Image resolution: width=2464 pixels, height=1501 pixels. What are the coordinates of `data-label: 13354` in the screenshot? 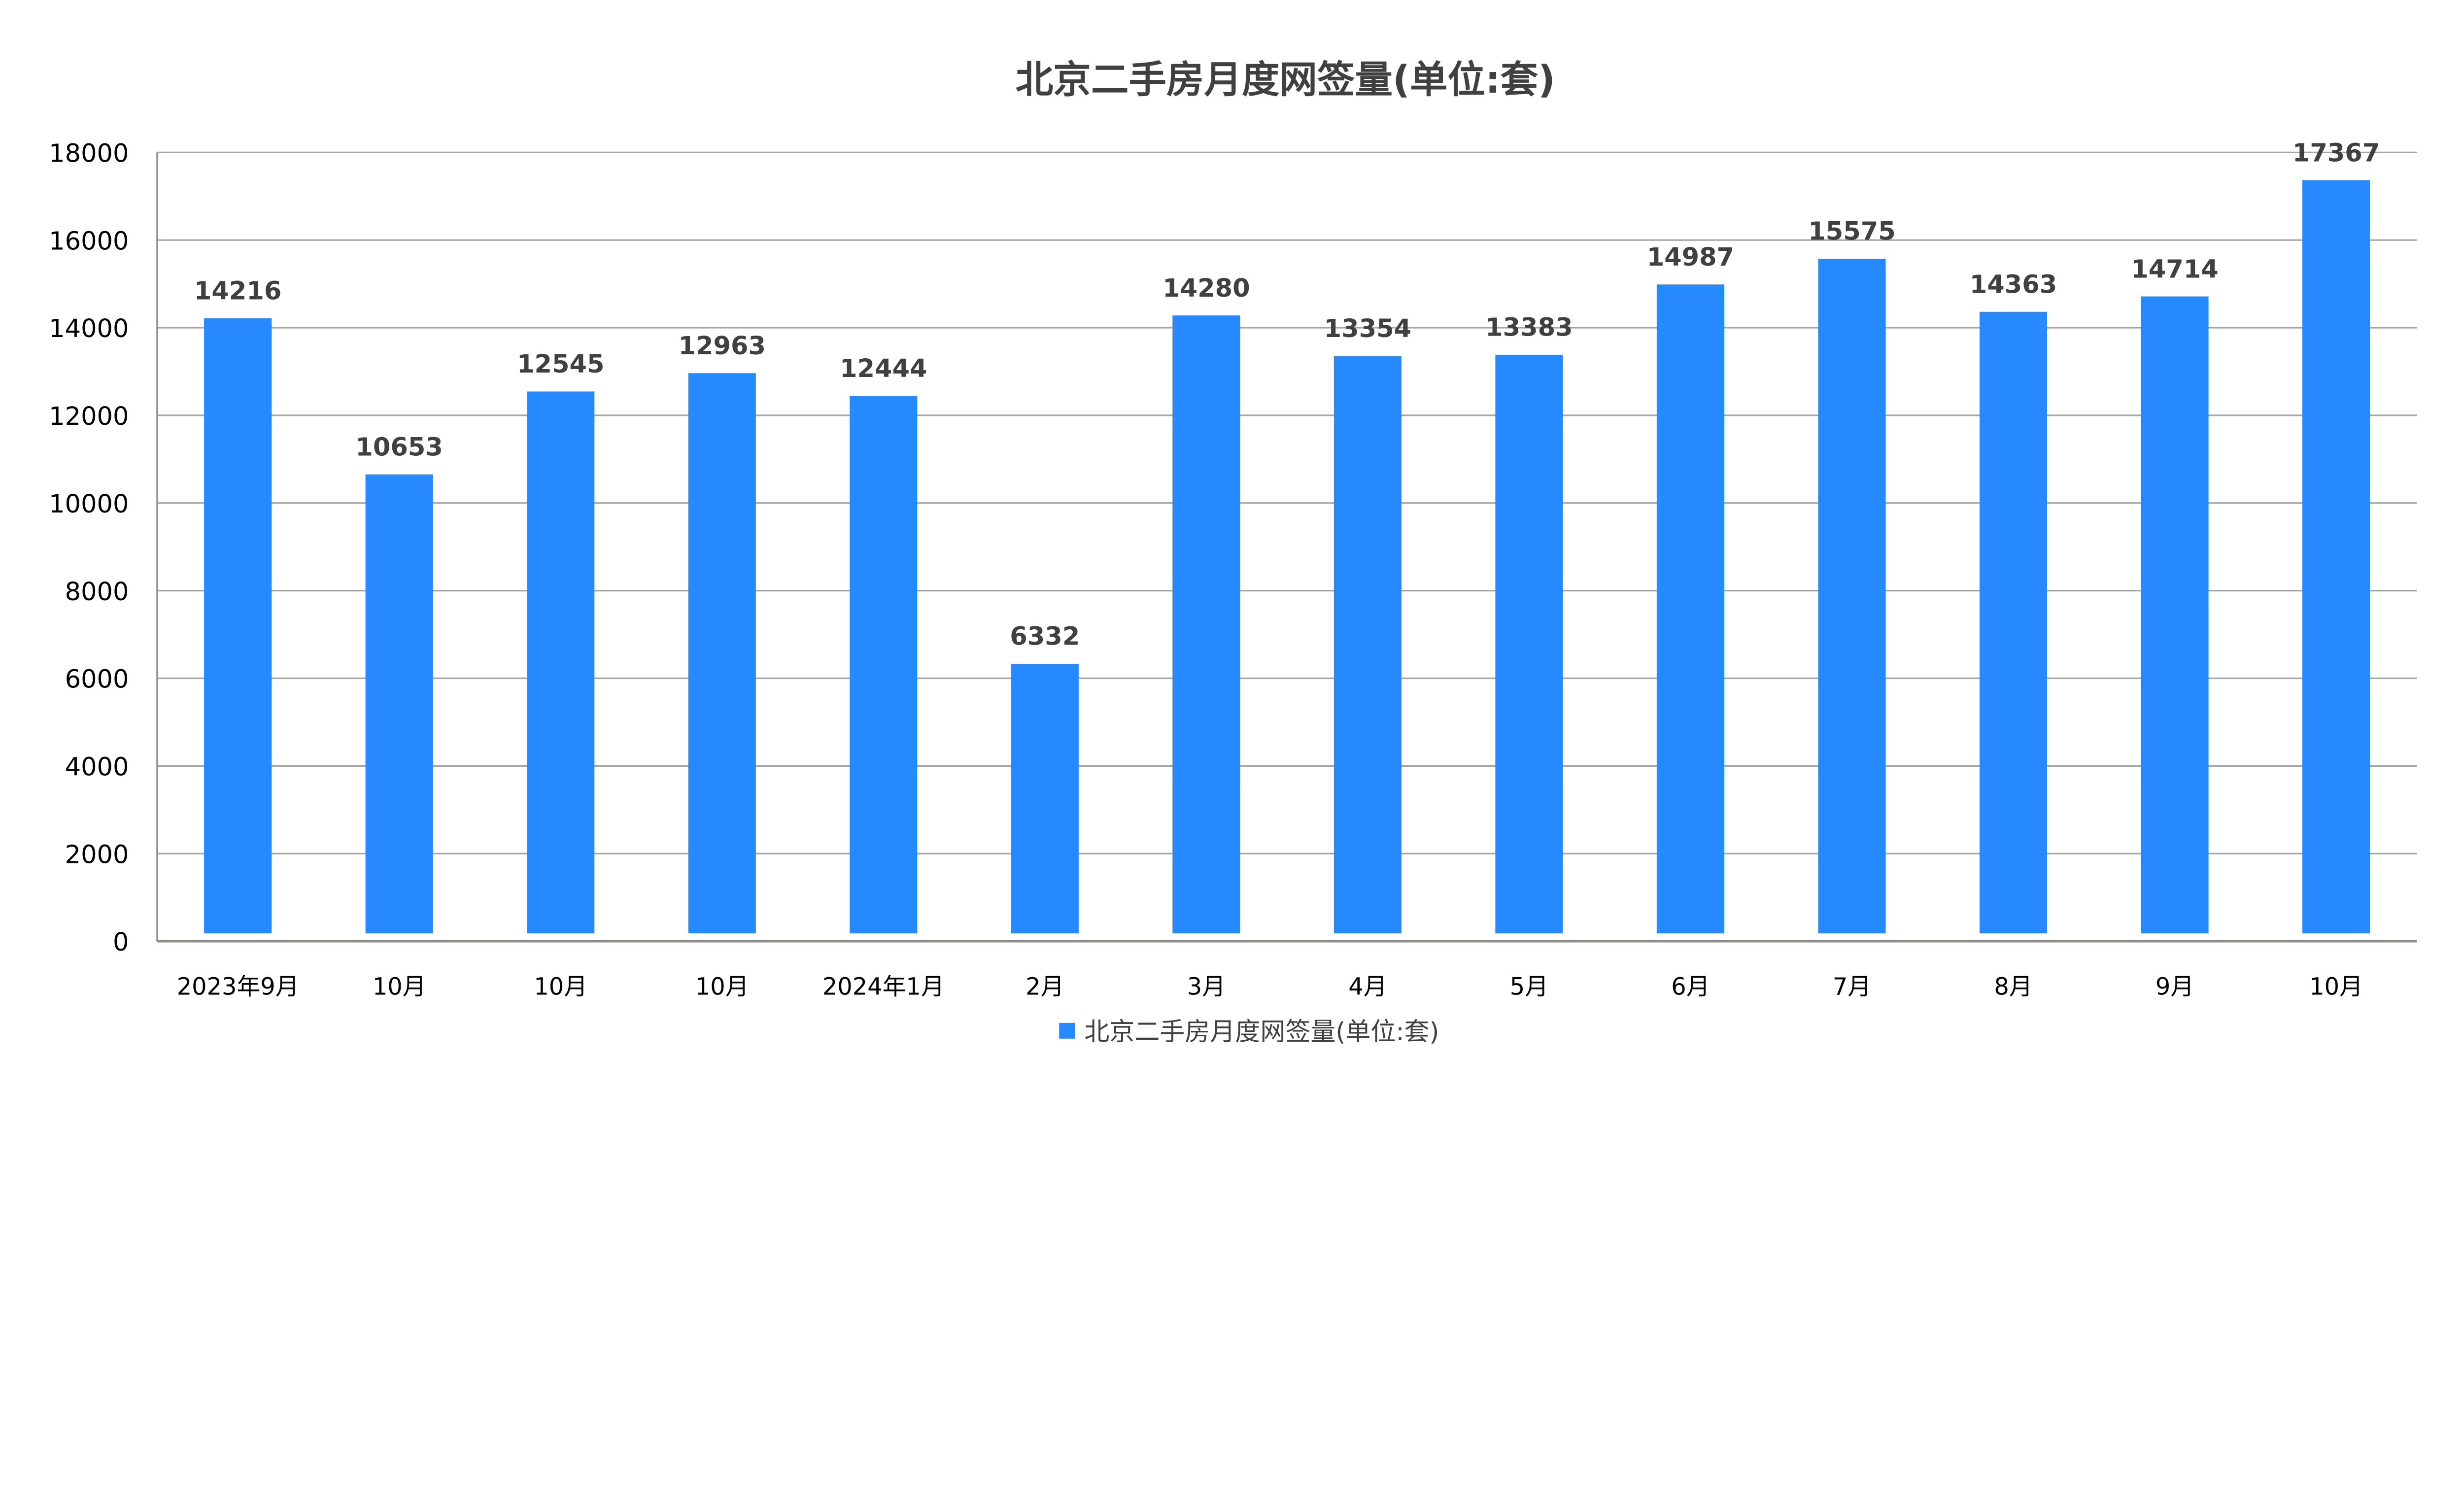 It's located at (1367, 328).